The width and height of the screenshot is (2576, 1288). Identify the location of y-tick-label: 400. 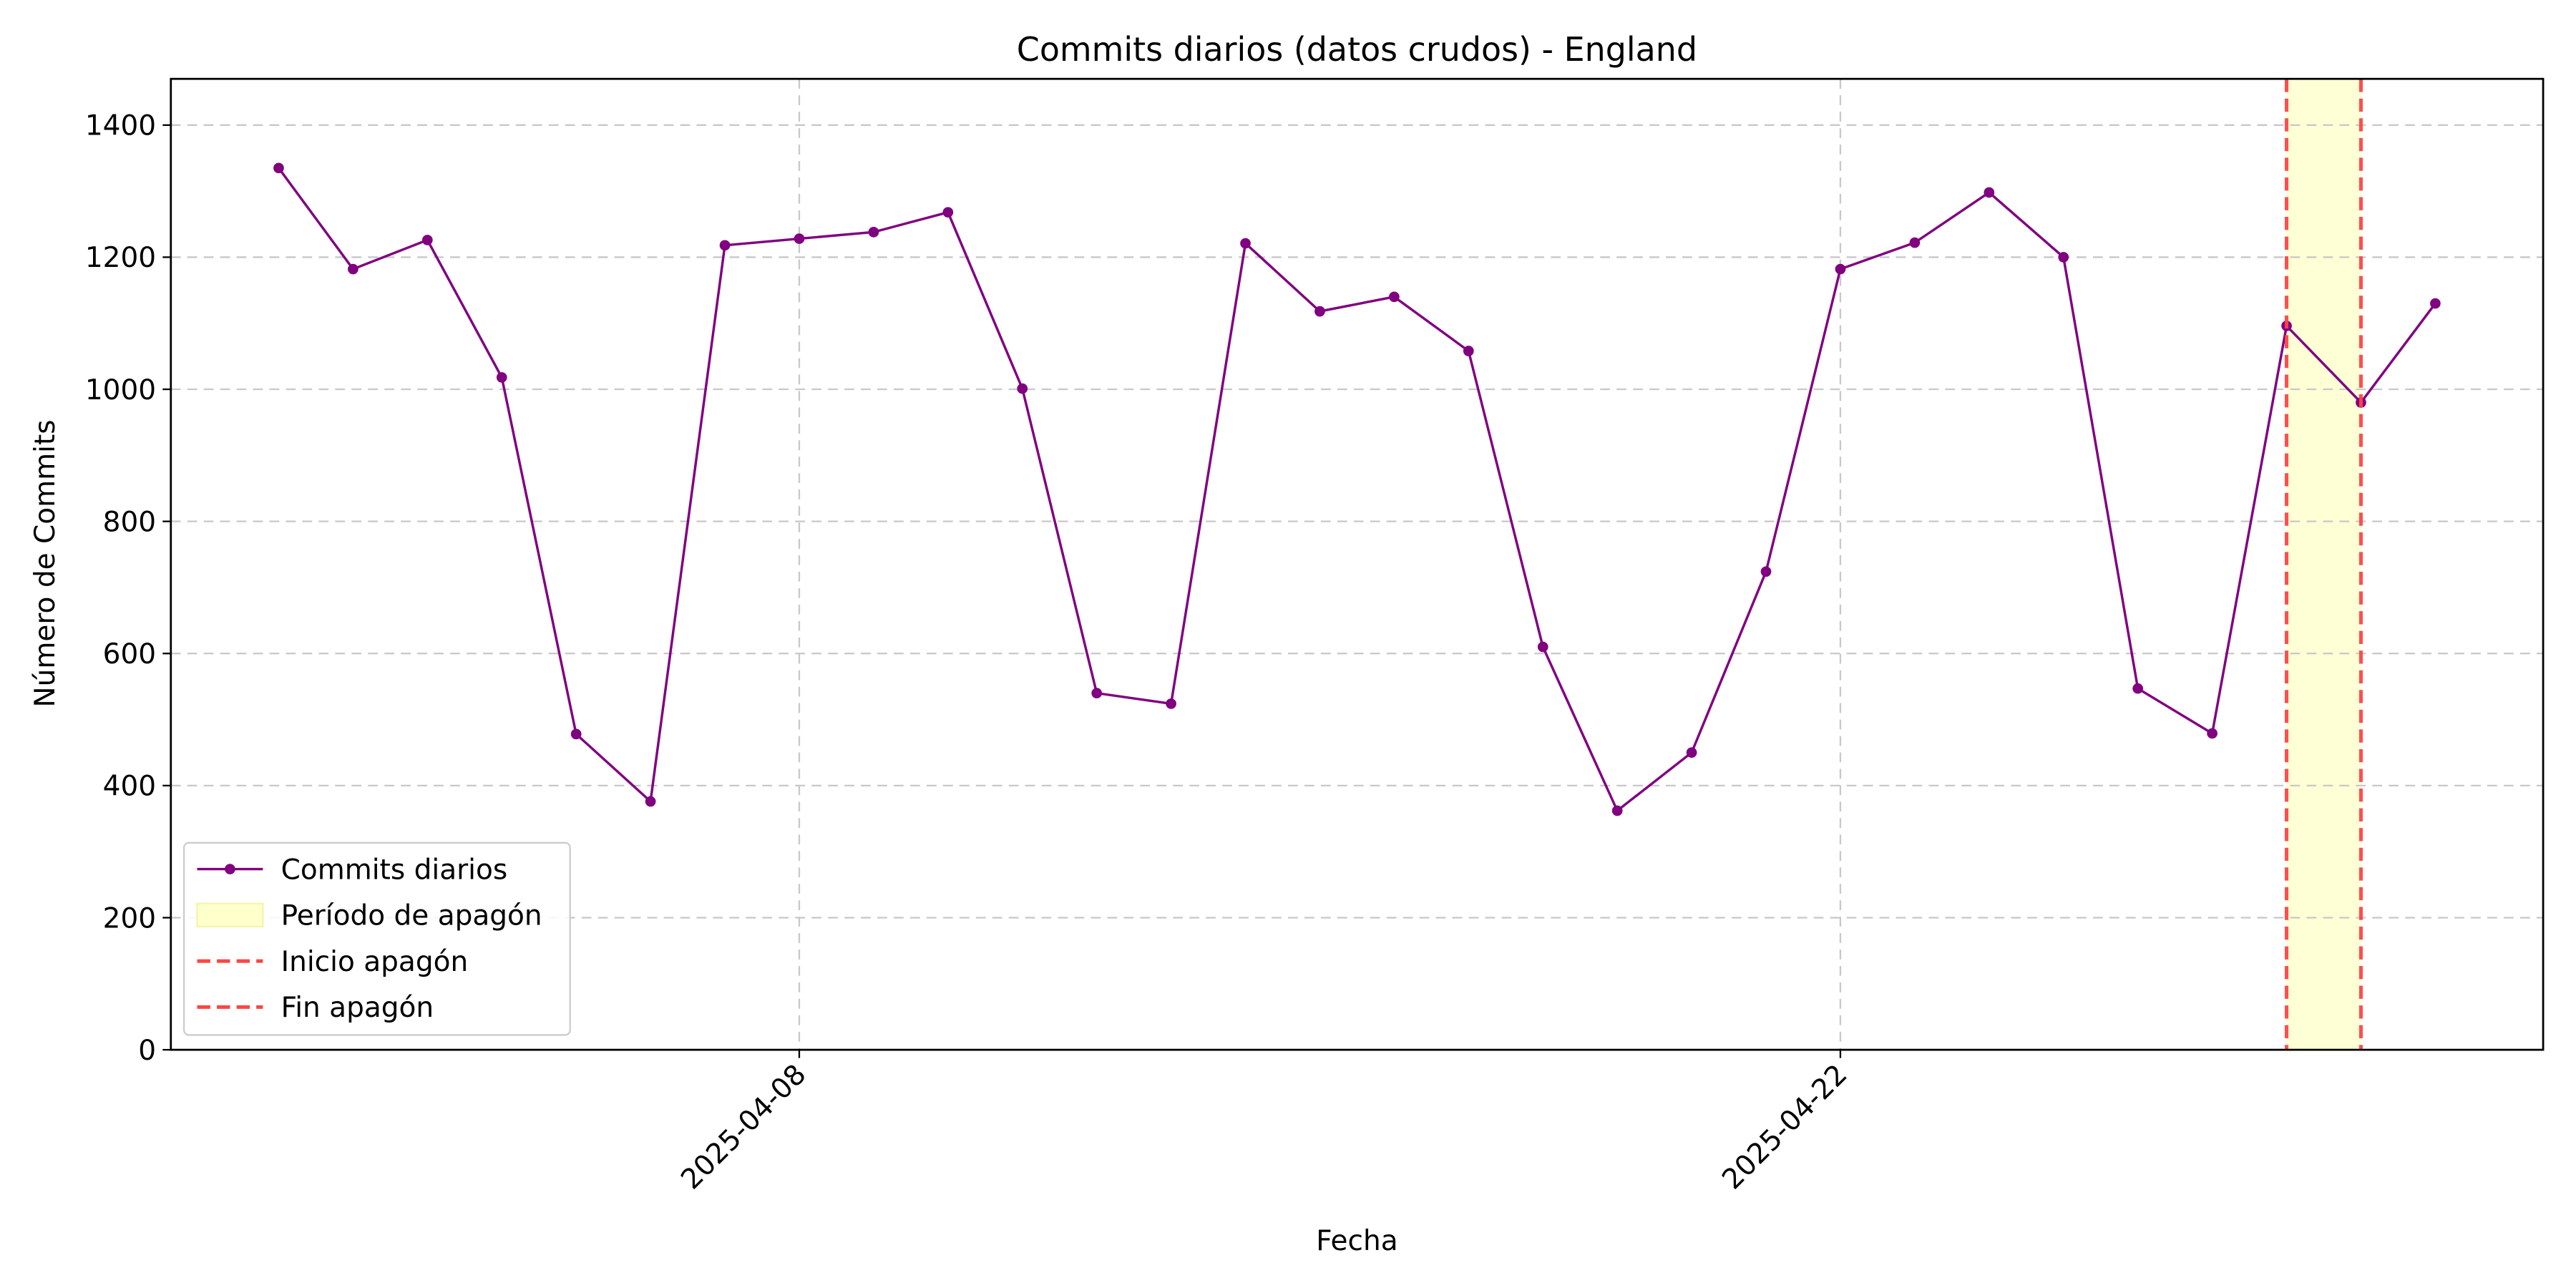
(129, 787).